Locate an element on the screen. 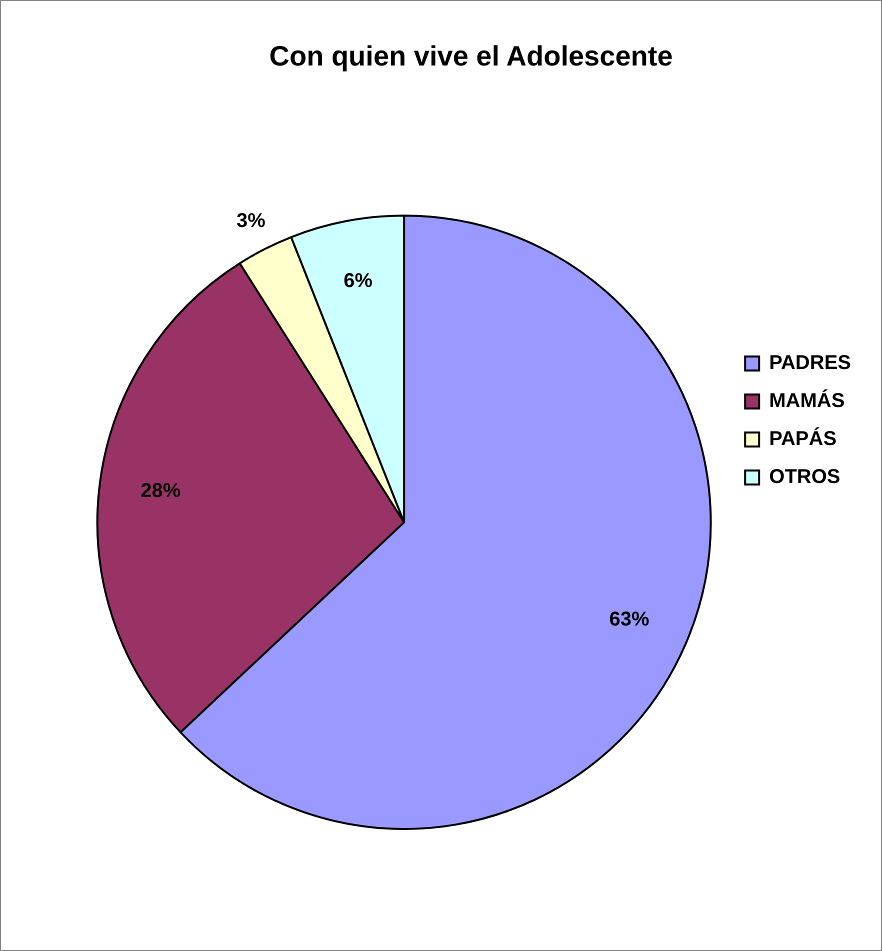 The width and height of the screenshot is (882, 951). data-label: 63% is located at coordinates (629, 619).